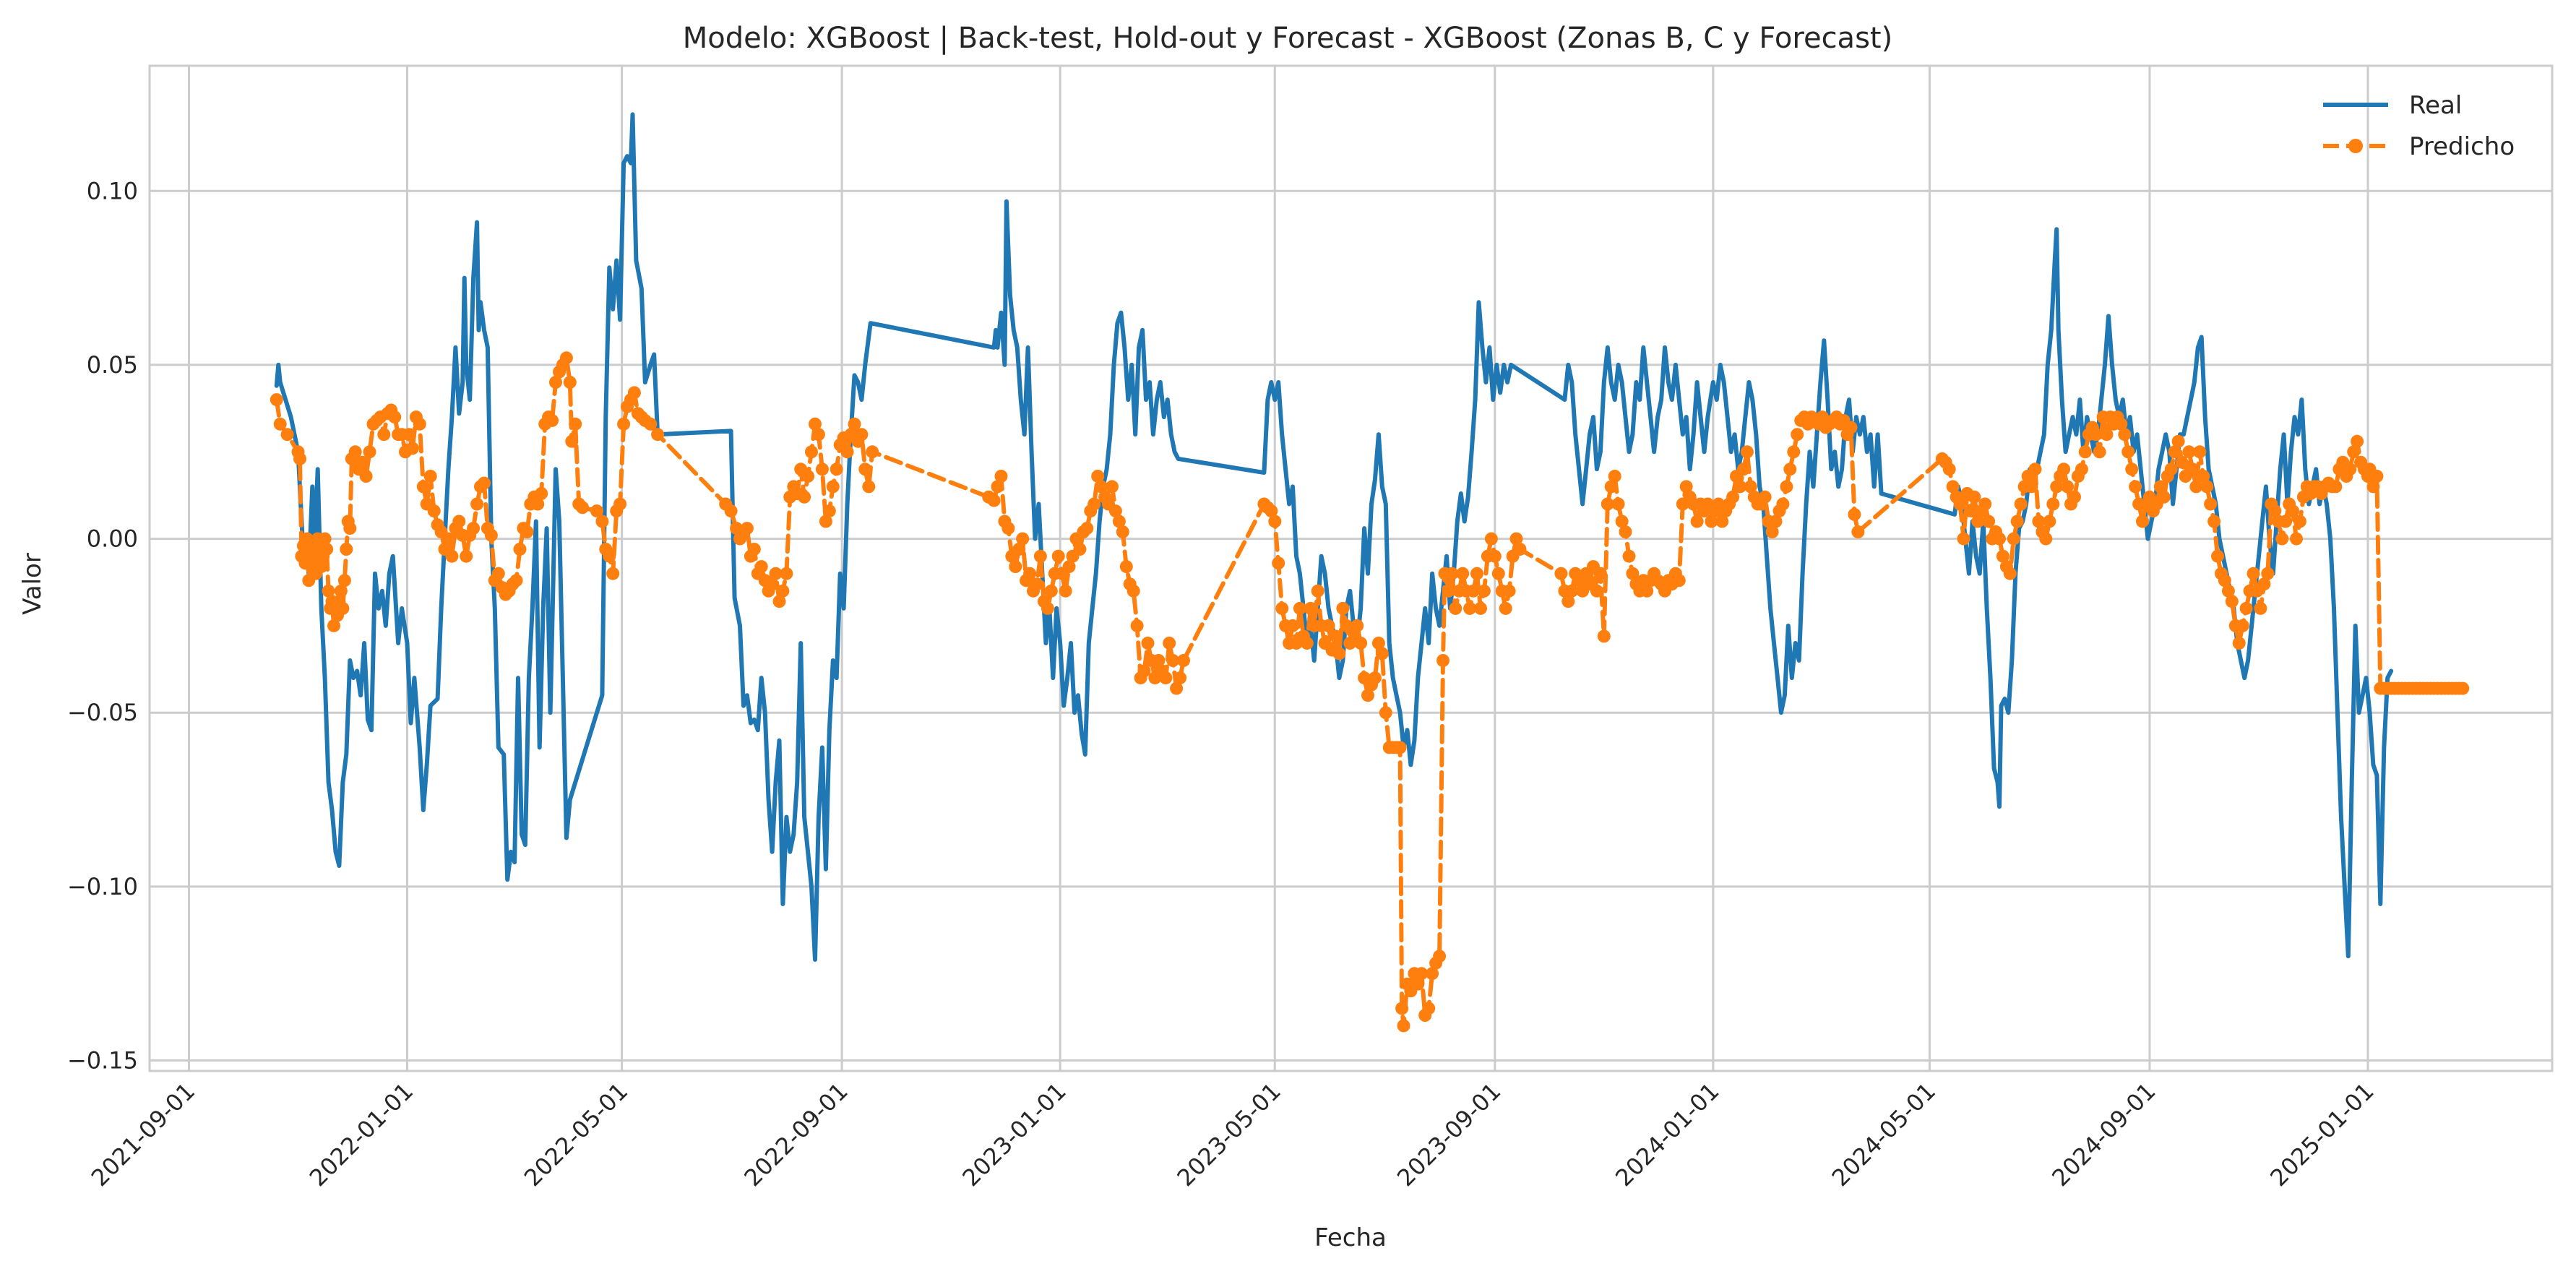  I want to click on y-tick-label: −0.15, so click(102, 1061).